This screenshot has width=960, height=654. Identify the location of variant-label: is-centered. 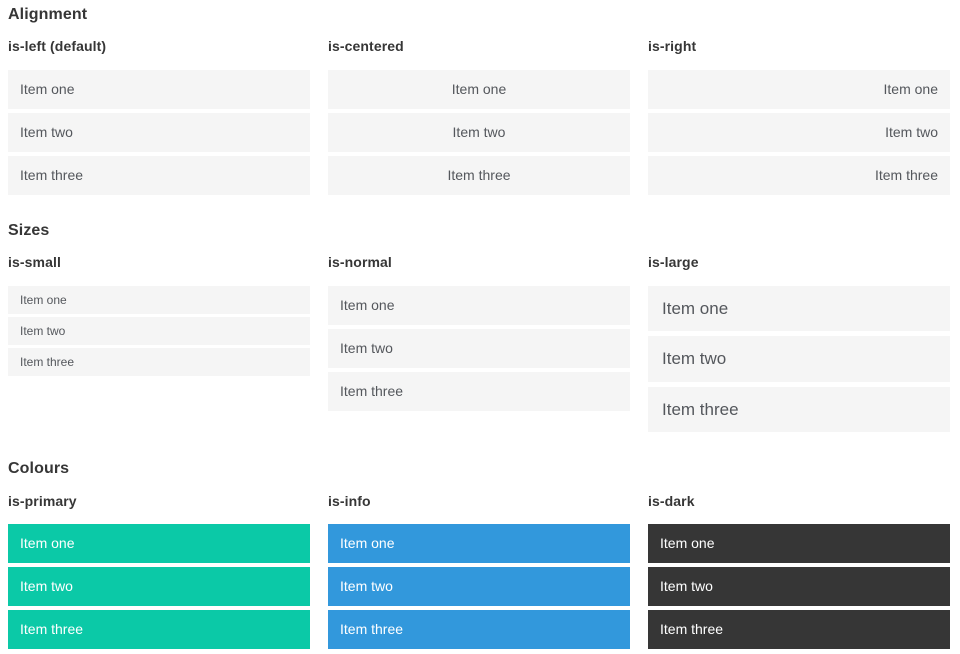
(366, 46).